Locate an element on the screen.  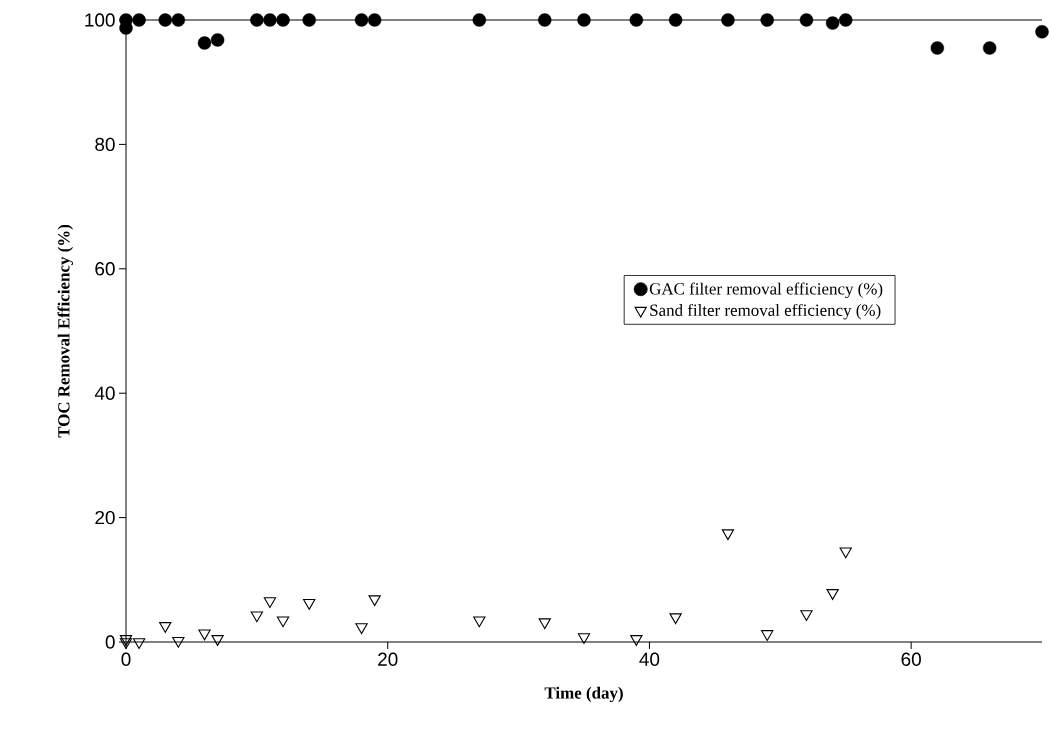
y-tick-label: 100 is located at coordinates (100, 20).